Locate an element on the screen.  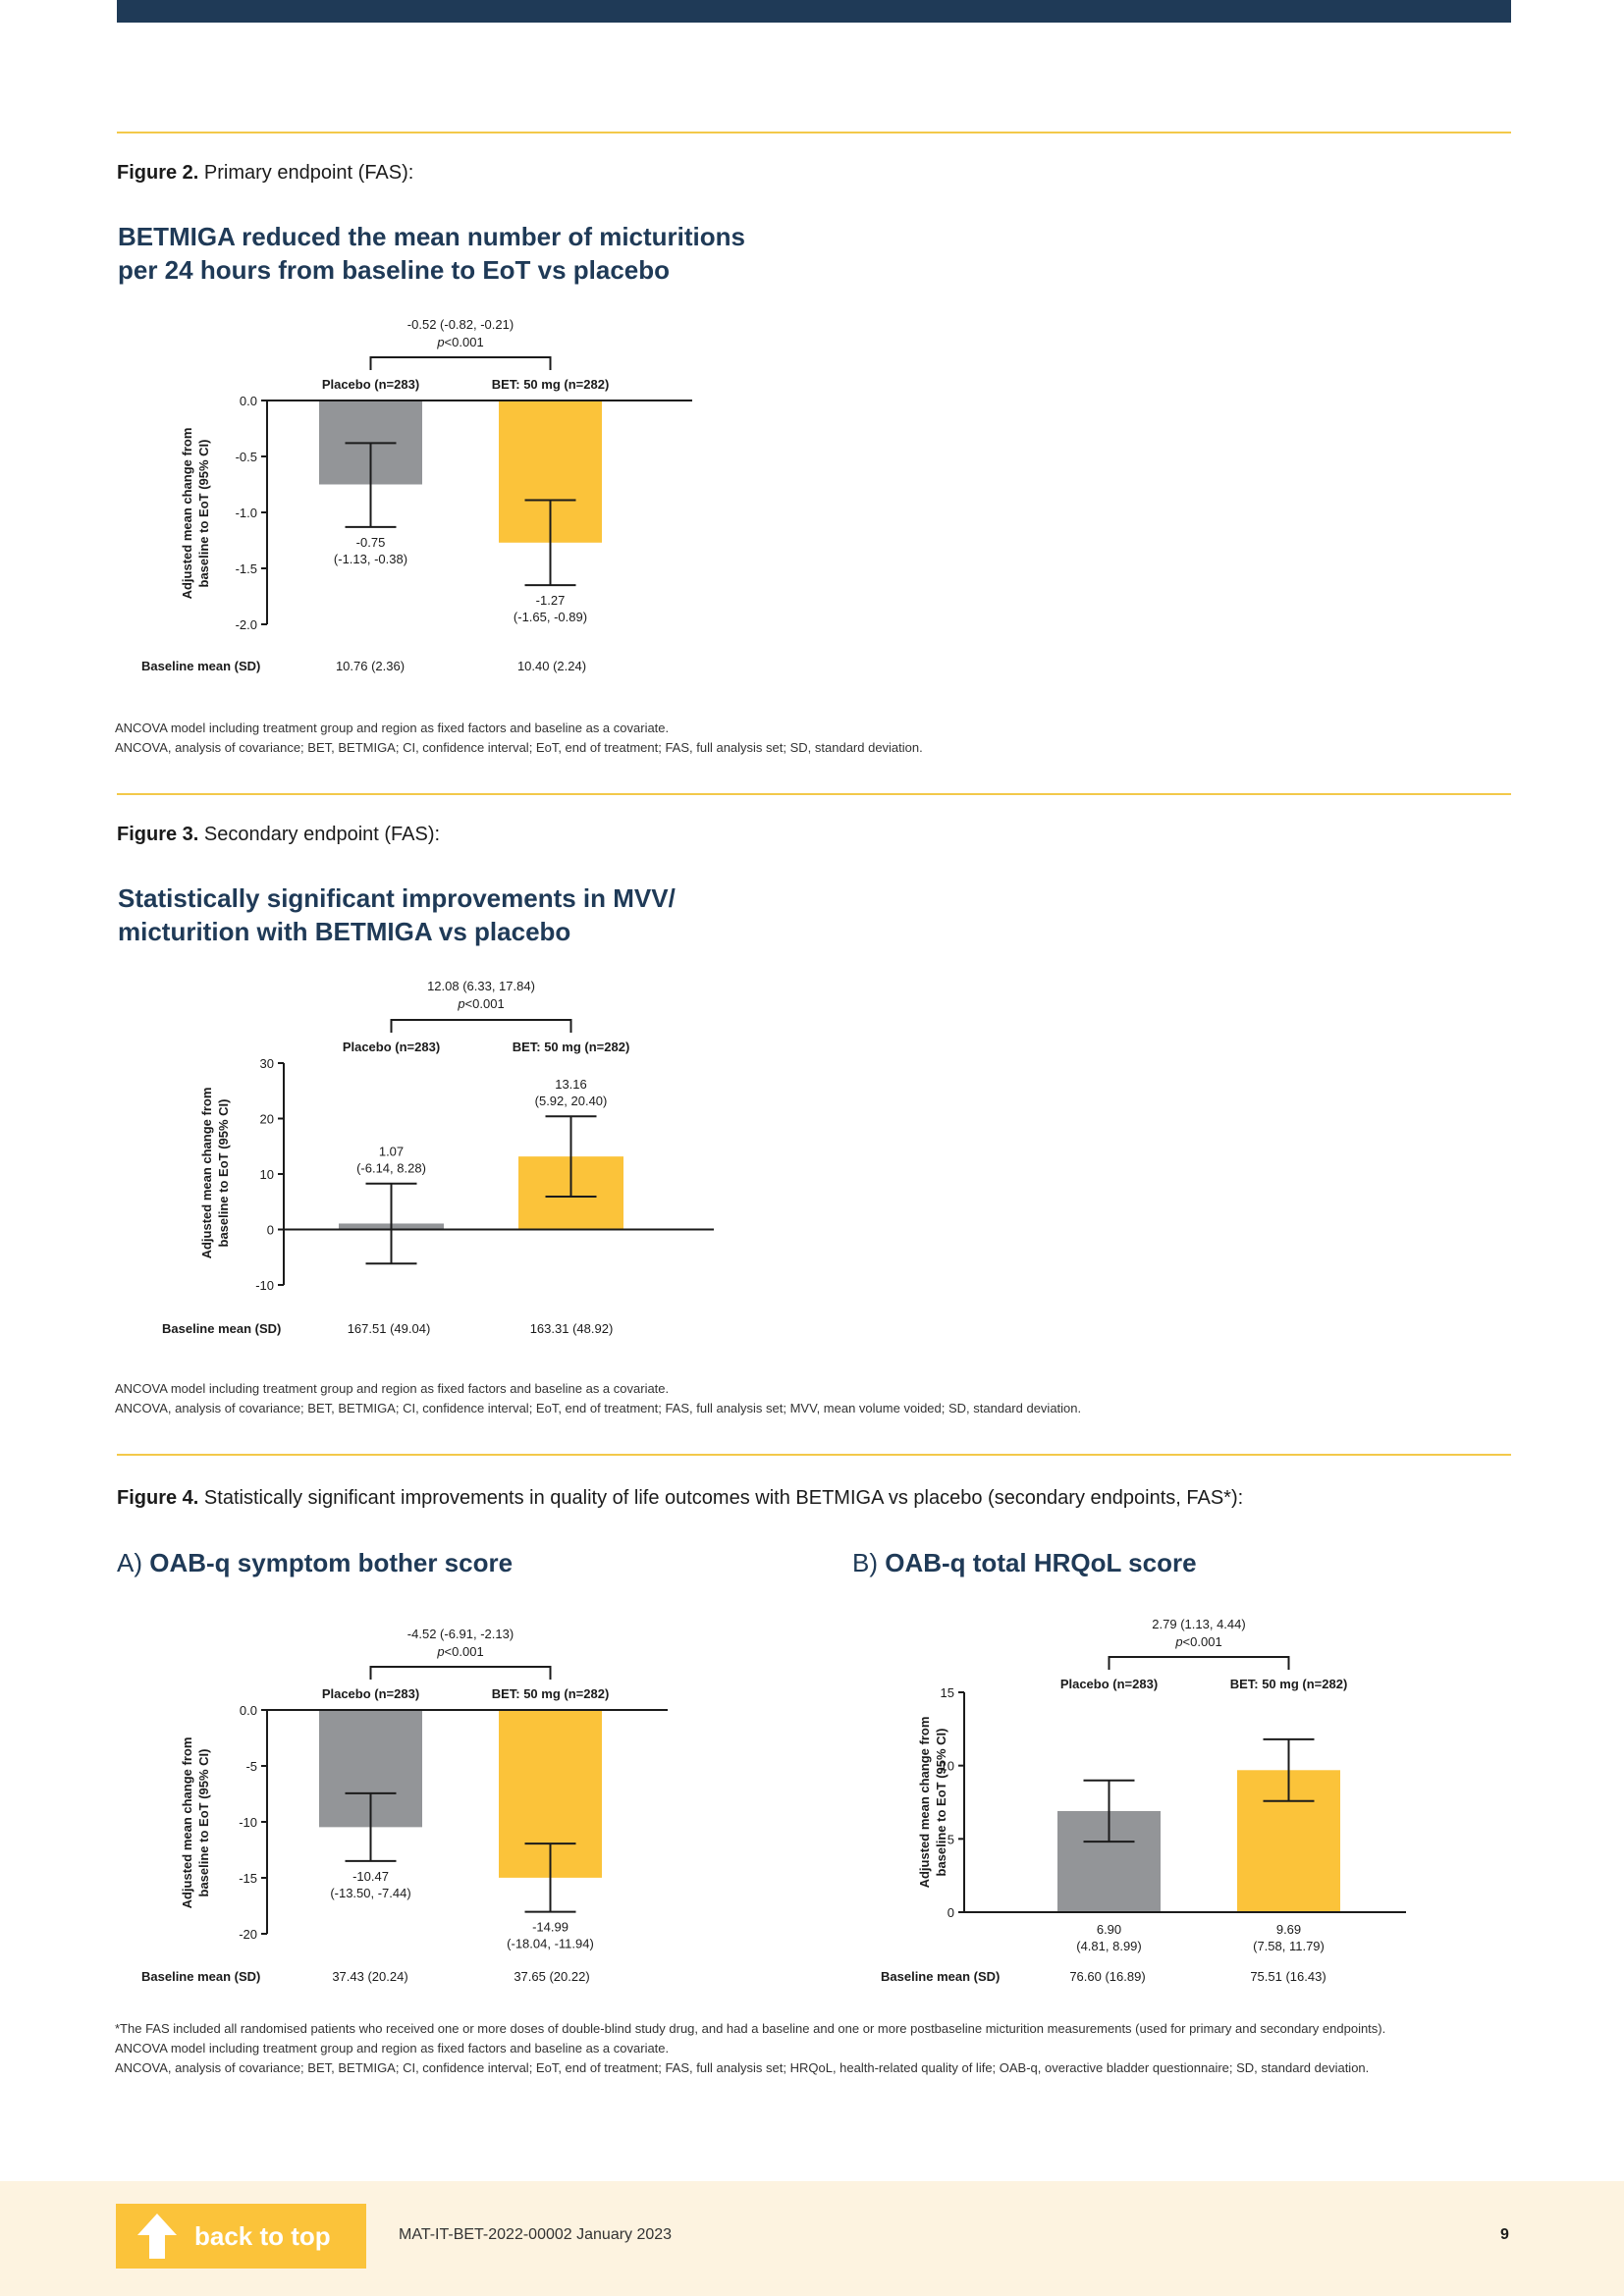
y-tick-label: 15 is located at coordinates (947, 1692).